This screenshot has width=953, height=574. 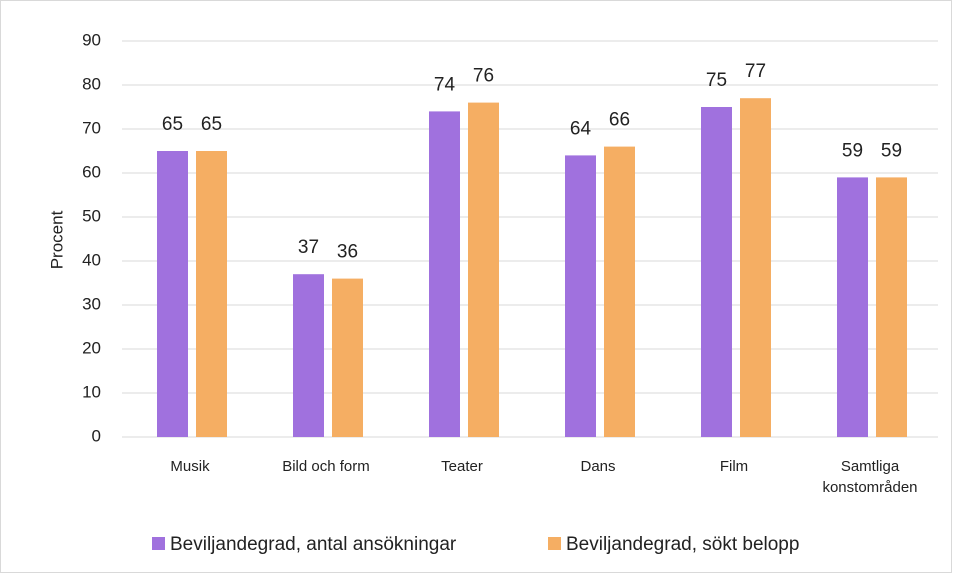 What do you see at coordinates (91, 83) in the screenshot?
I see `y-tick-label: 80` at bounding box center [91, 83].